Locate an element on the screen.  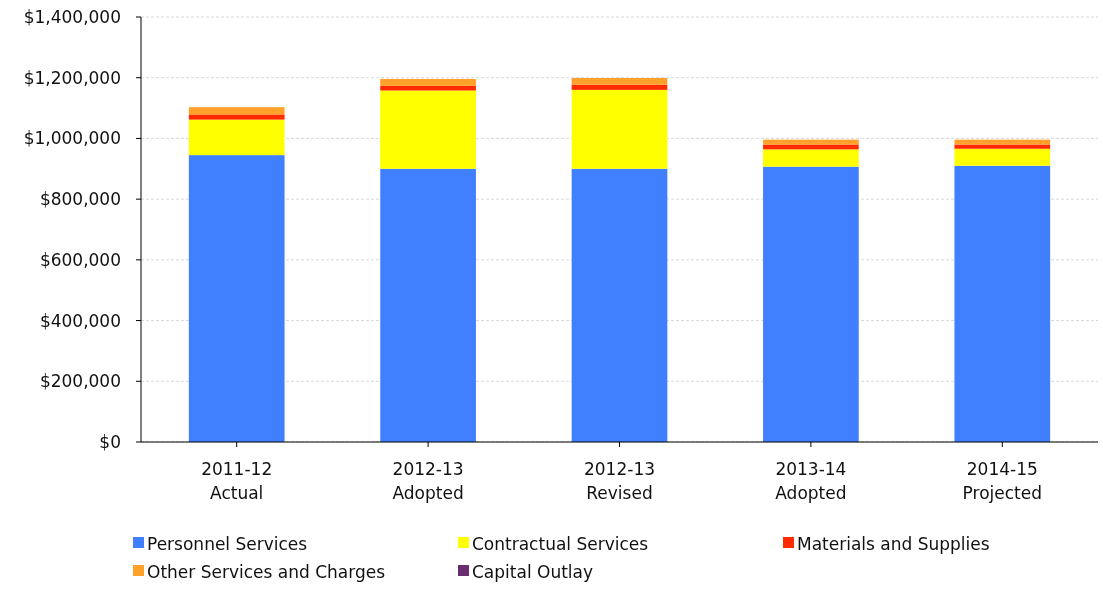
x-tick-label: 2014-15 Projected is located at coordinates (1002, 481).